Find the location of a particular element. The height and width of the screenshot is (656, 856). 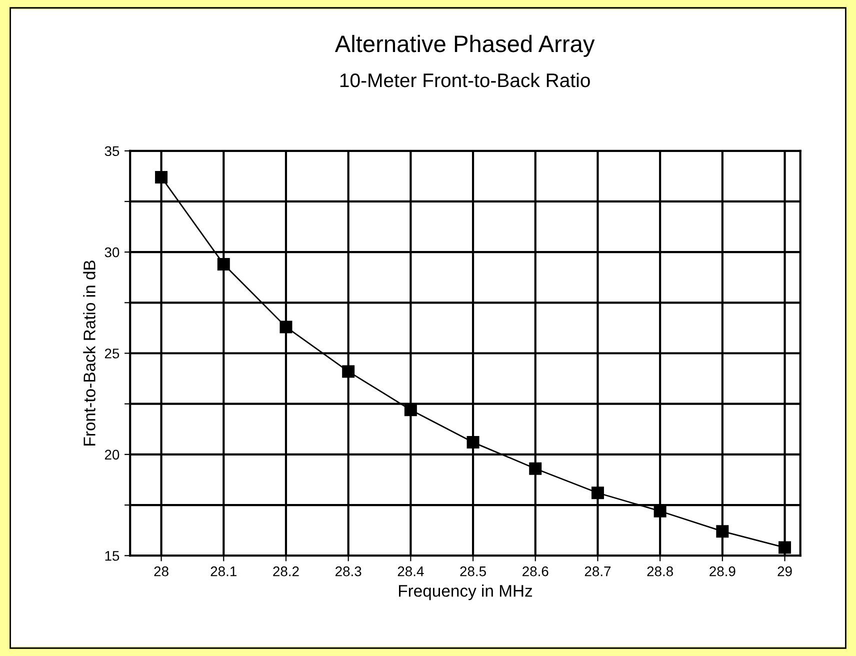

x-tick-label: 28.4 is located at coordinates (411, 571).